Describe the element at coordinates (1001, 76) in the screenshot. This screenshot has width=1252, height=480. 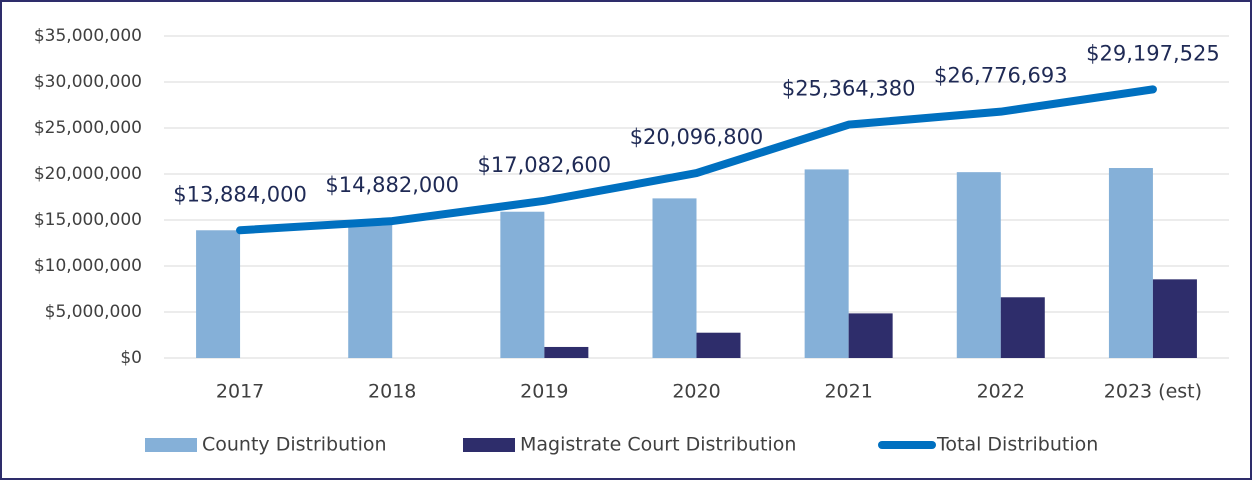
I see `data-label: $26,776,693` at that location.